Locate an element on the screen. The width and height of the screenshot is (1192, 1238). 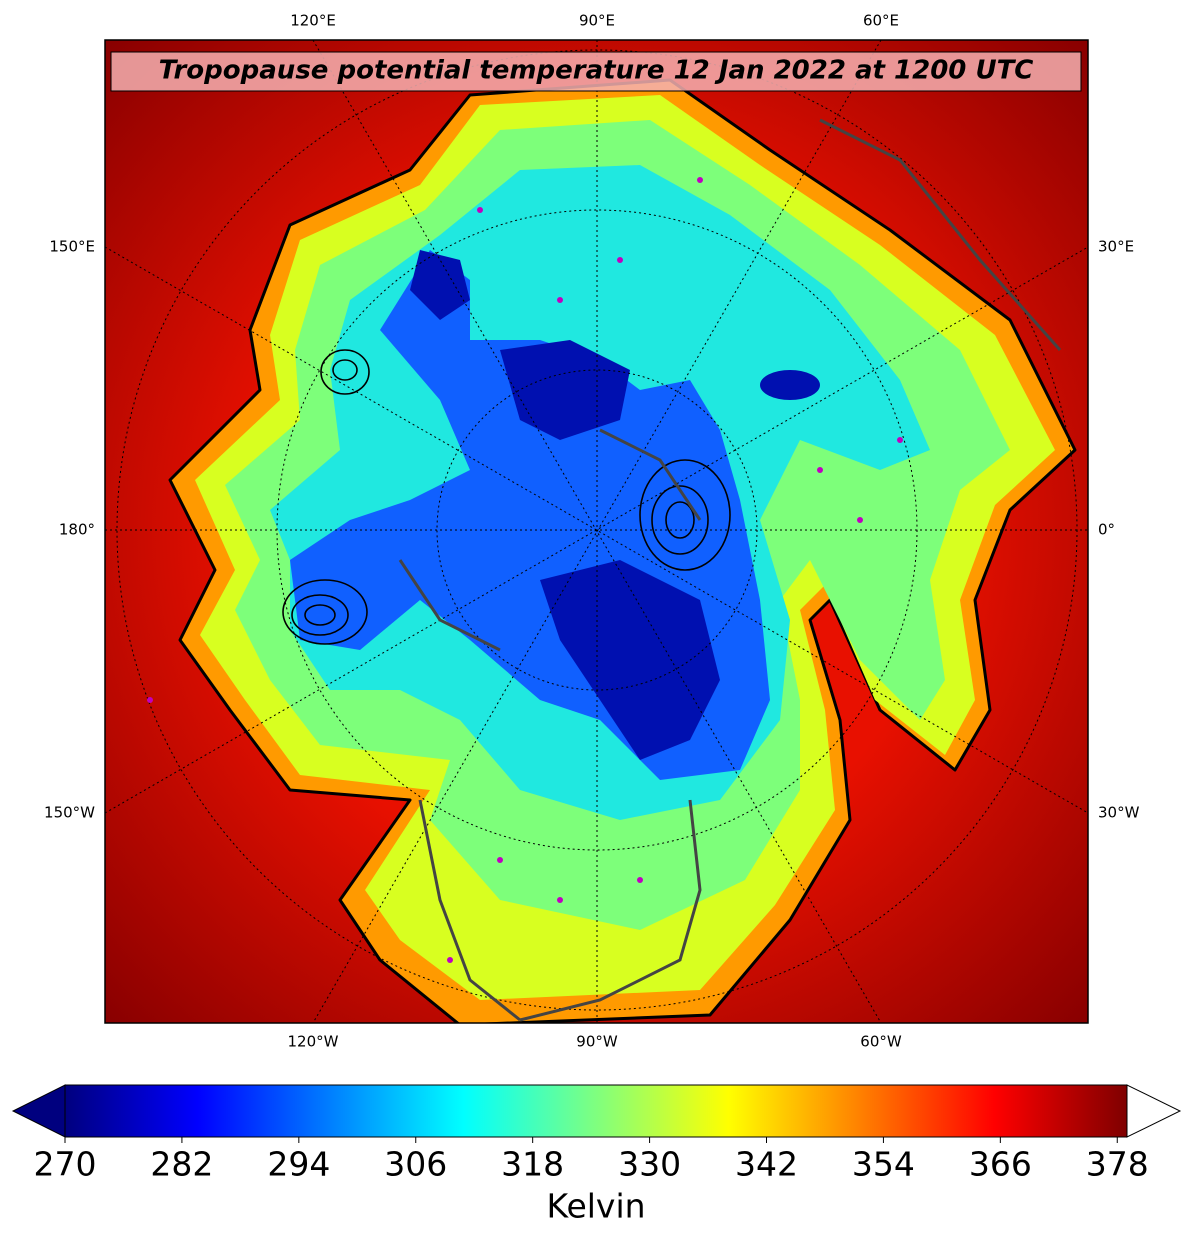
colorbar: 270 282 294 306 318 330 342 354 366 378 is located at coordinates (596, 1134).